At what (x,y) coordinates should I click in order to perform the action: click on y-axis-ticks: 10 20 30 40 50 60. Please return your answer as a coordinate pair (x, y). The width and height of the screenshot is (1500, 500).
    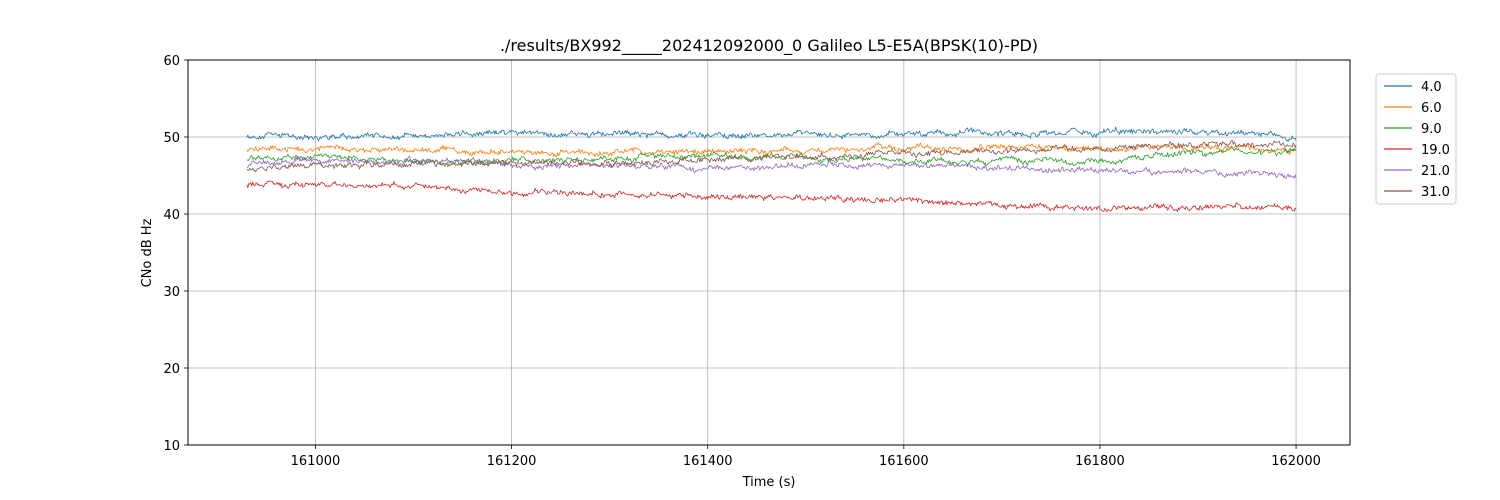
    Looking at the image, I should click on (175, 254).